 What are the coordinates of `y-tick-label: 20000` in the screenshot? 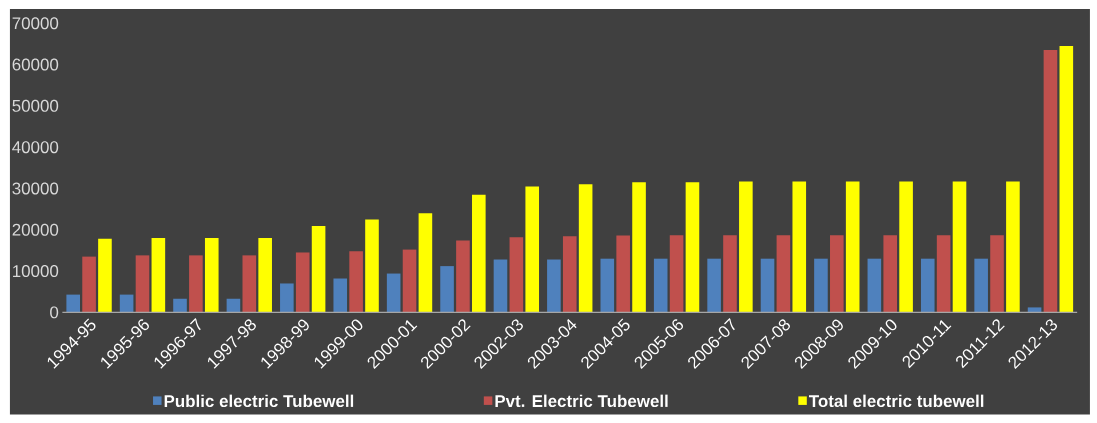 It's located at (35, 229).